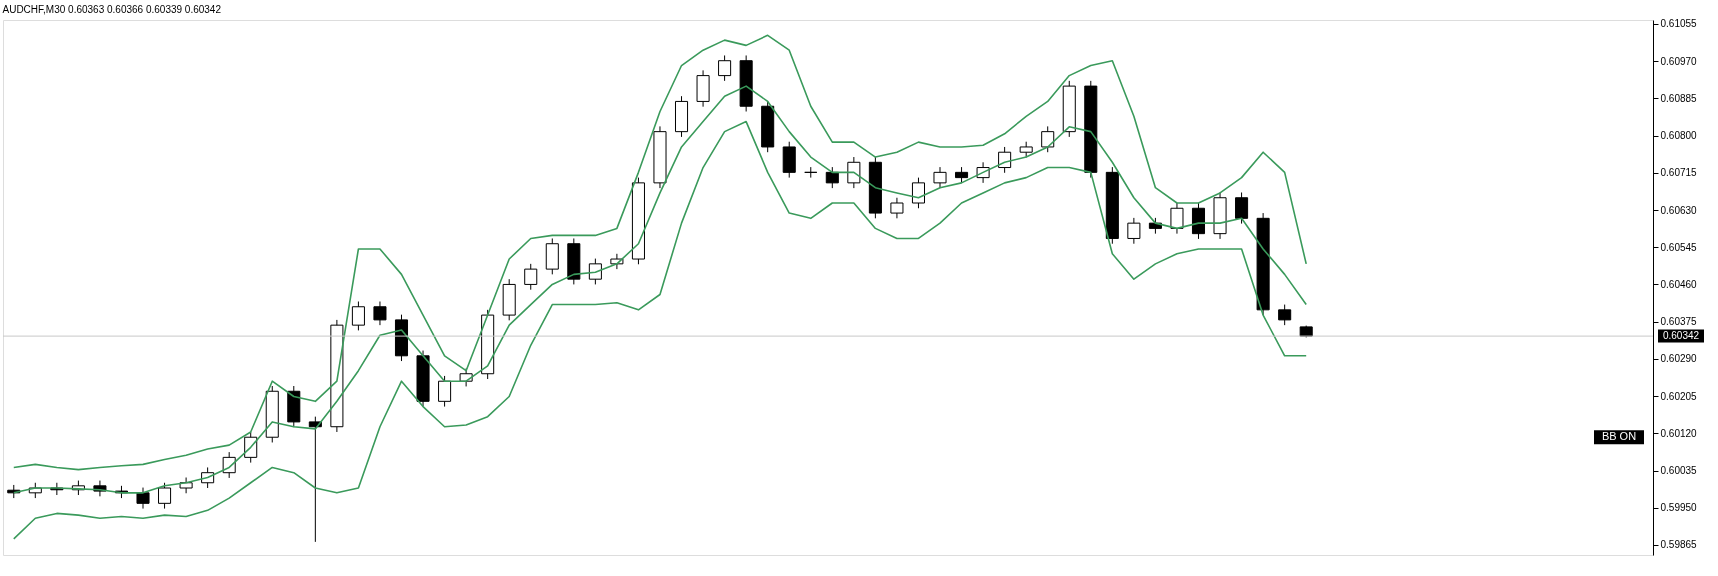  Describe the element at coordinates (1679, 470) in the screenshot. I see `y-tick-label: 0.60035` at that location.